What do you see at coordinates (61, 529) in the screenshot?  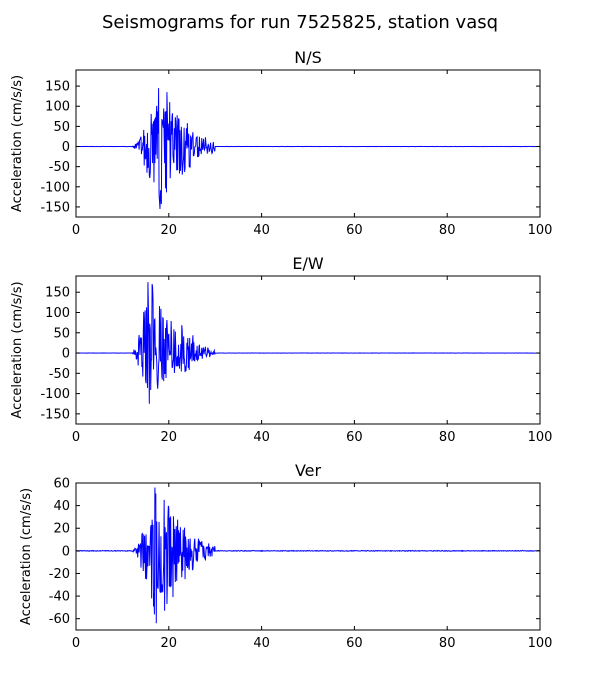 I see `y-tick-label: 20` at bounding box center [61, 529].